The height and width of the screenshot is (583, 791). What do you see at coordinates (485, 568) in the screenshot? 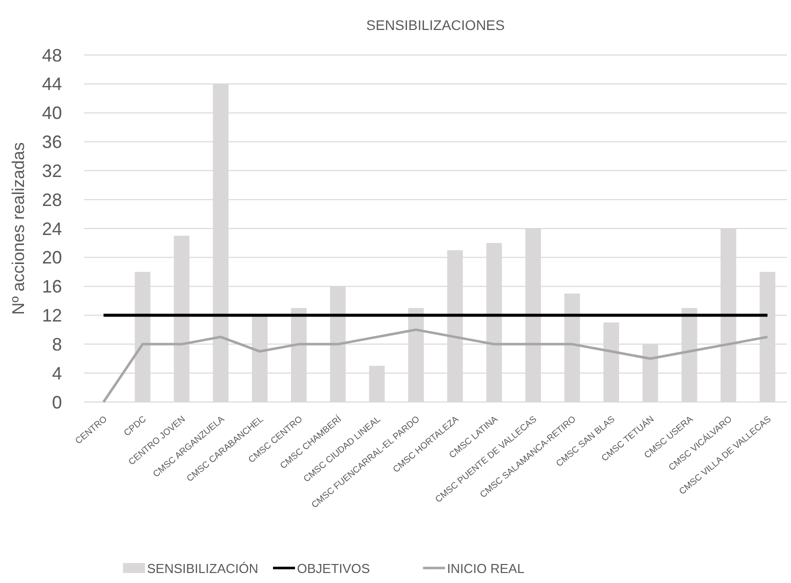
I see `legend-label: INICIO REAL` at bounding box center [485, 568].